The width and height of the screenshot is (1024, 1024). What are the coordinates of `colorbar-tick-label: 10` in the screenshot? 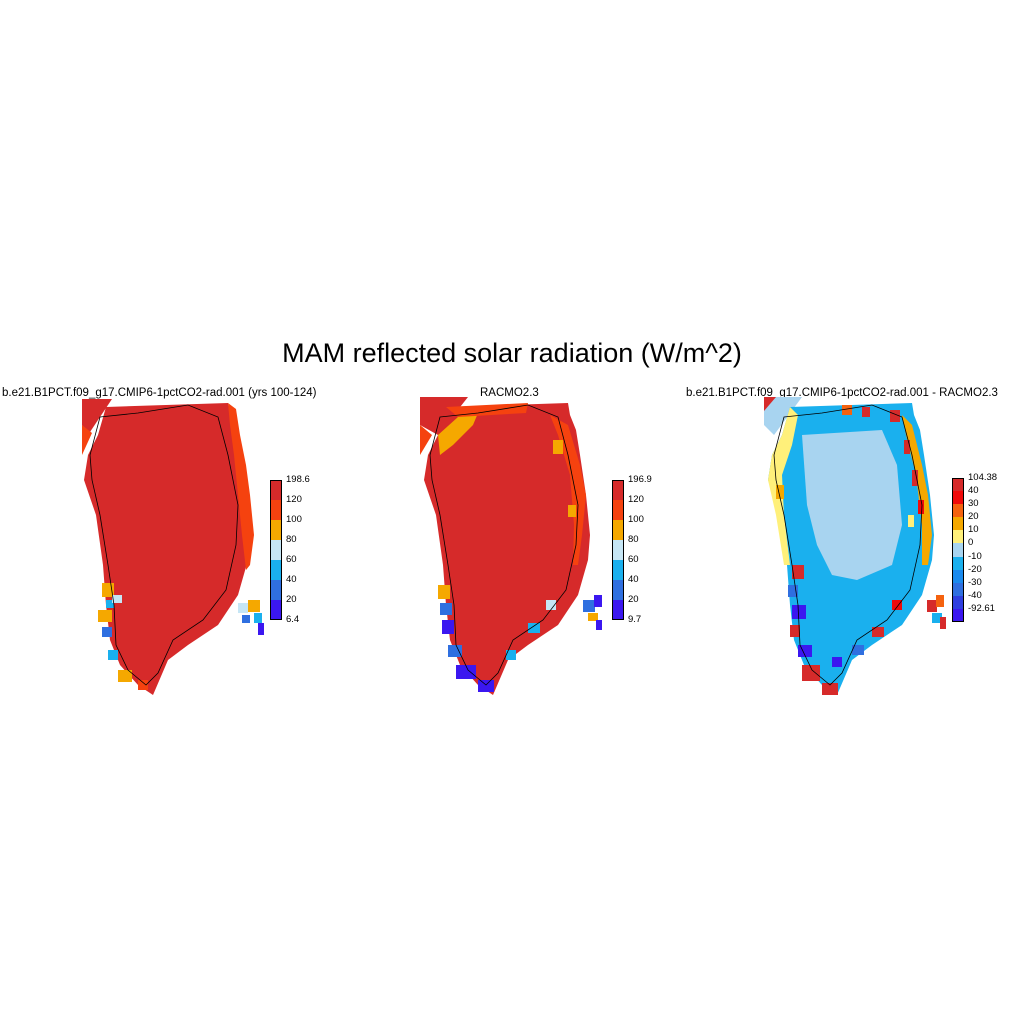 It's located at (973, 530).